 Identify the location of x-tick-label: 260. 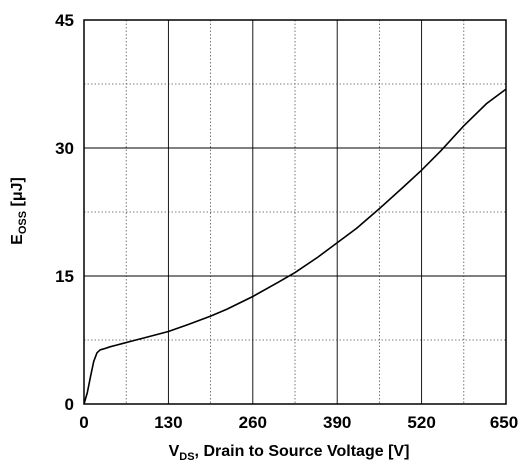
(253, 422).